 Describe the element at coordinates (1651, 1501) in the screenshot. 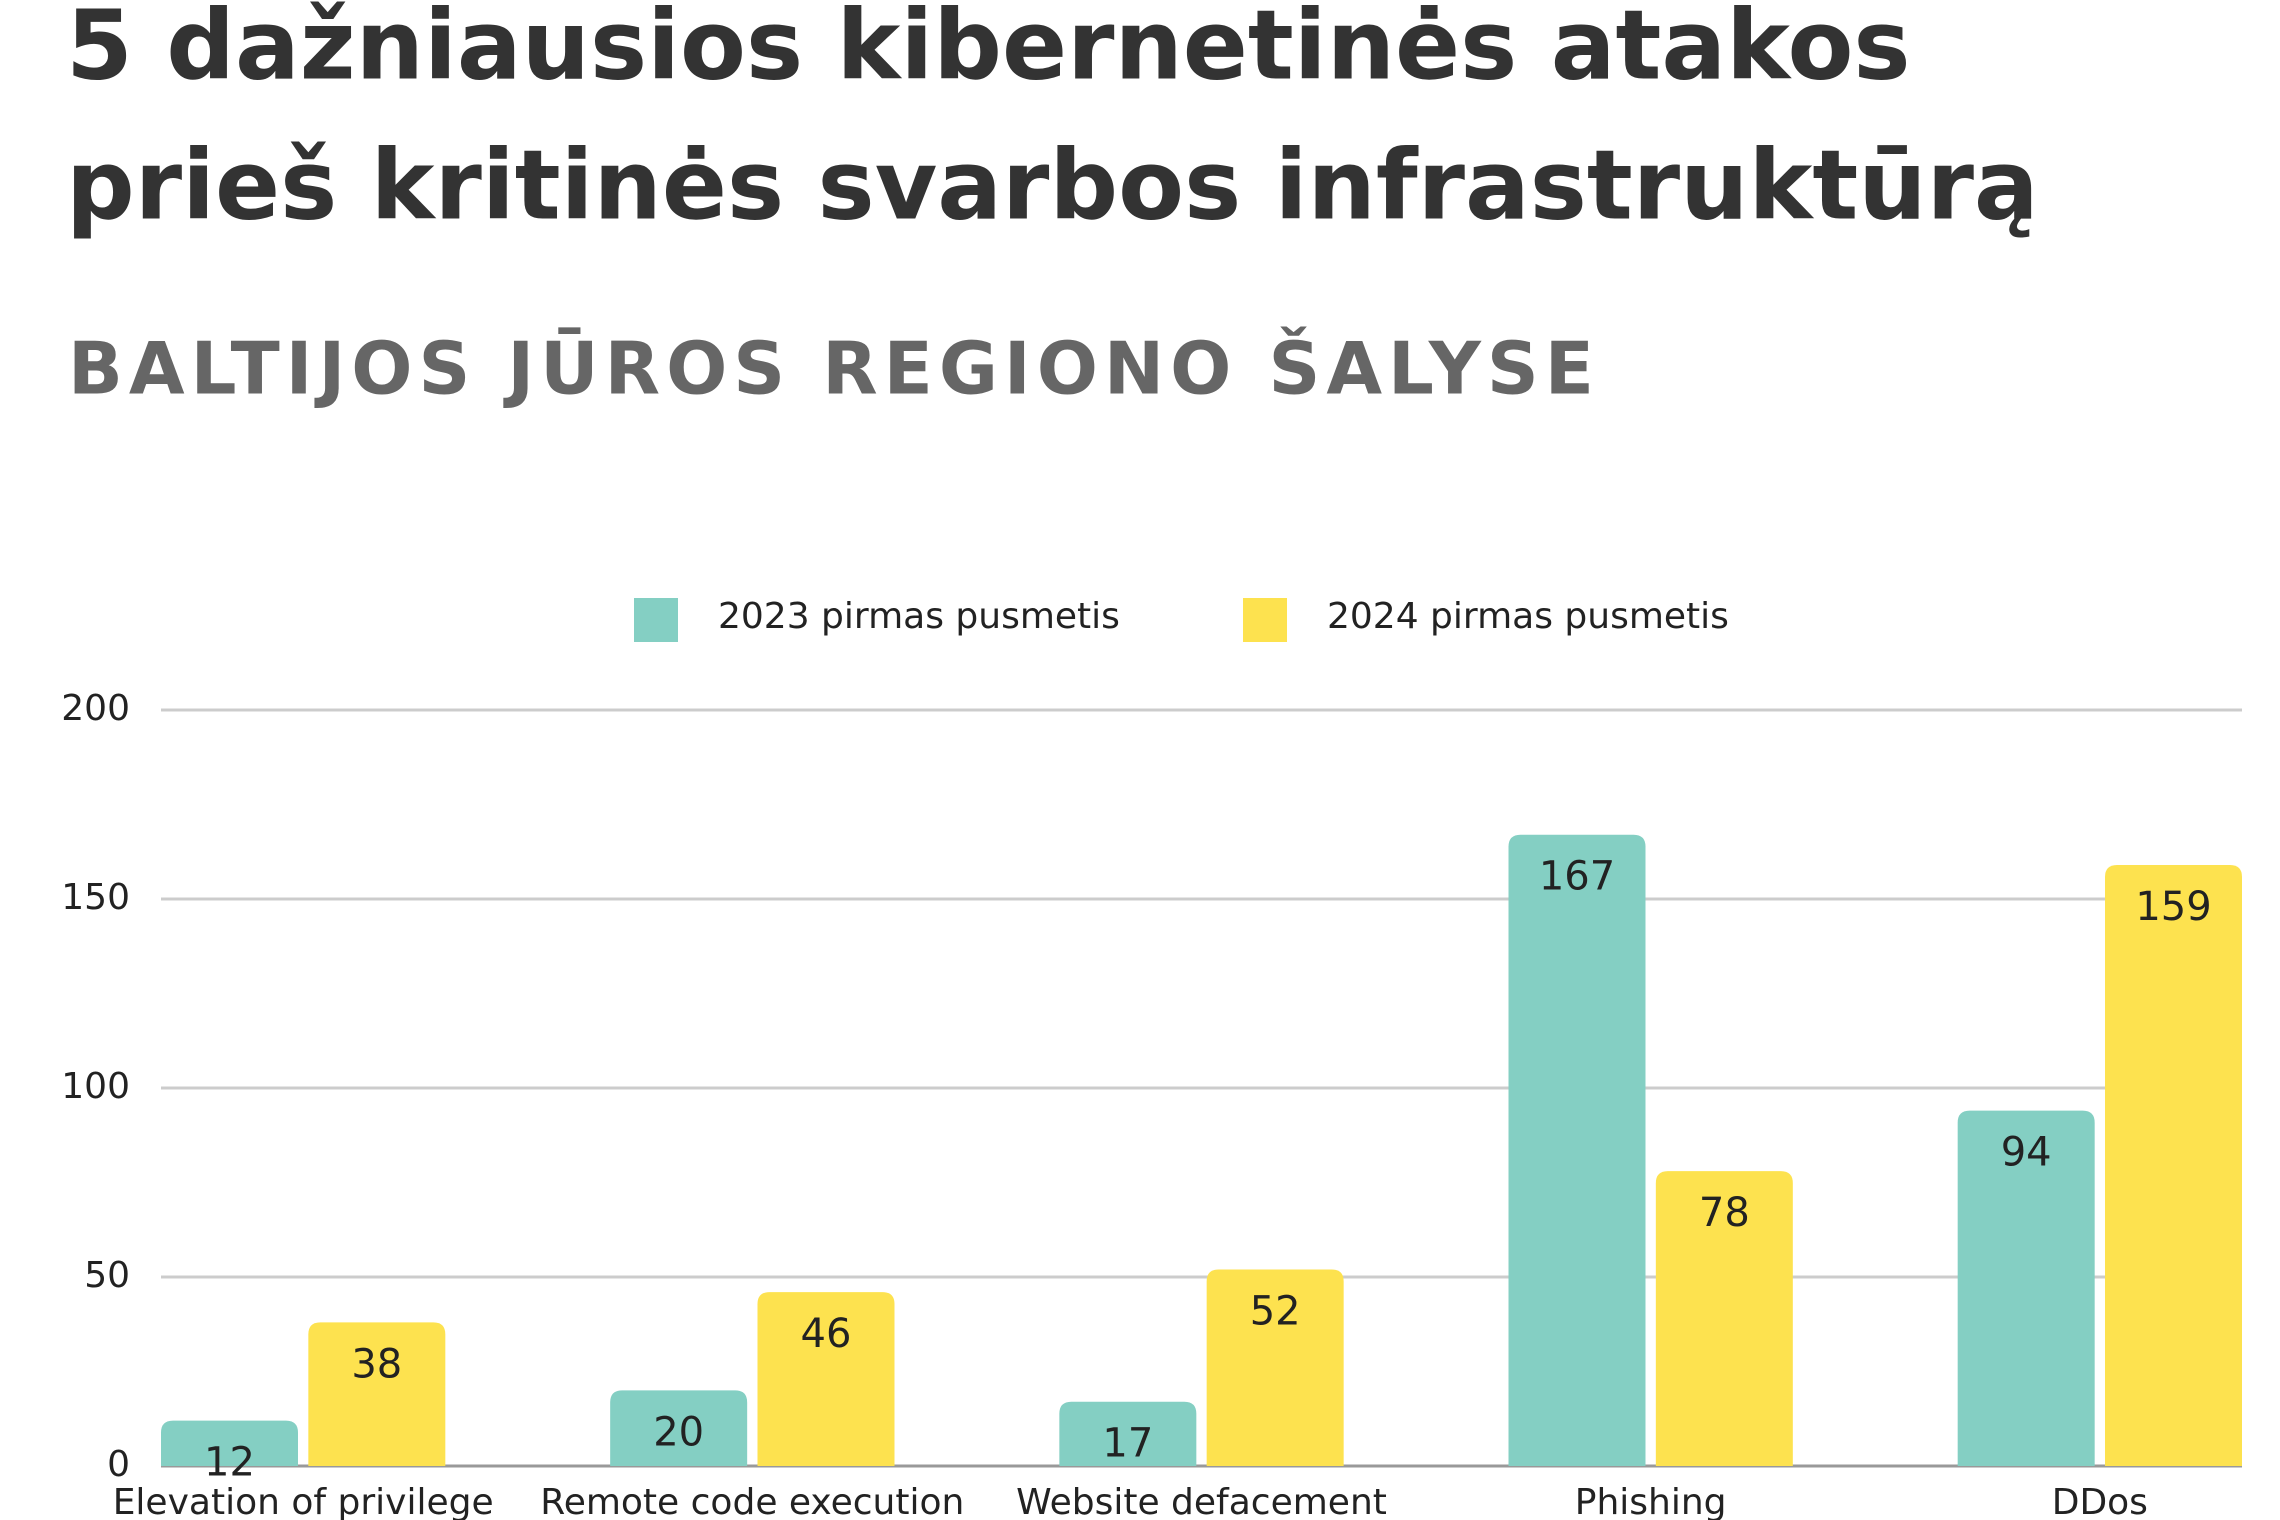

I see `x-tick-label: Phishing` at that location.